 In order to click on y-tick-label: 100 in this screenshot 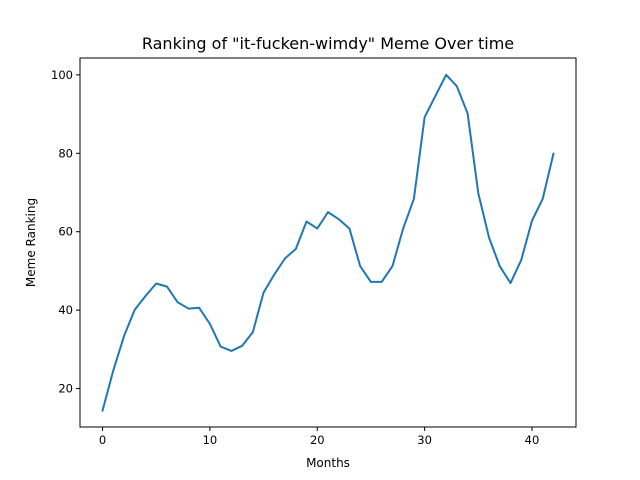, I will do `click(62, 75)`.